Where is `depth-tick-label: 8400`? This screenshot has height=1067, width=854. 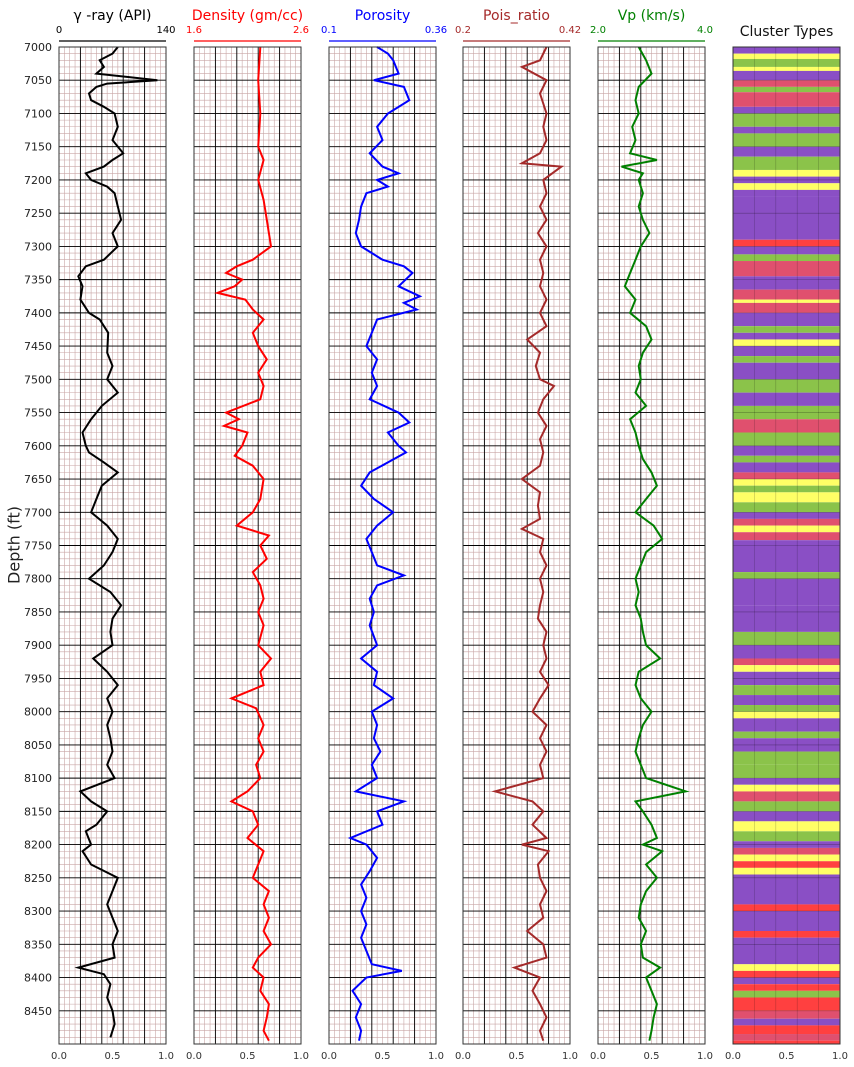
depth-tick-label: 8400 is located at coordinates (38, 978).